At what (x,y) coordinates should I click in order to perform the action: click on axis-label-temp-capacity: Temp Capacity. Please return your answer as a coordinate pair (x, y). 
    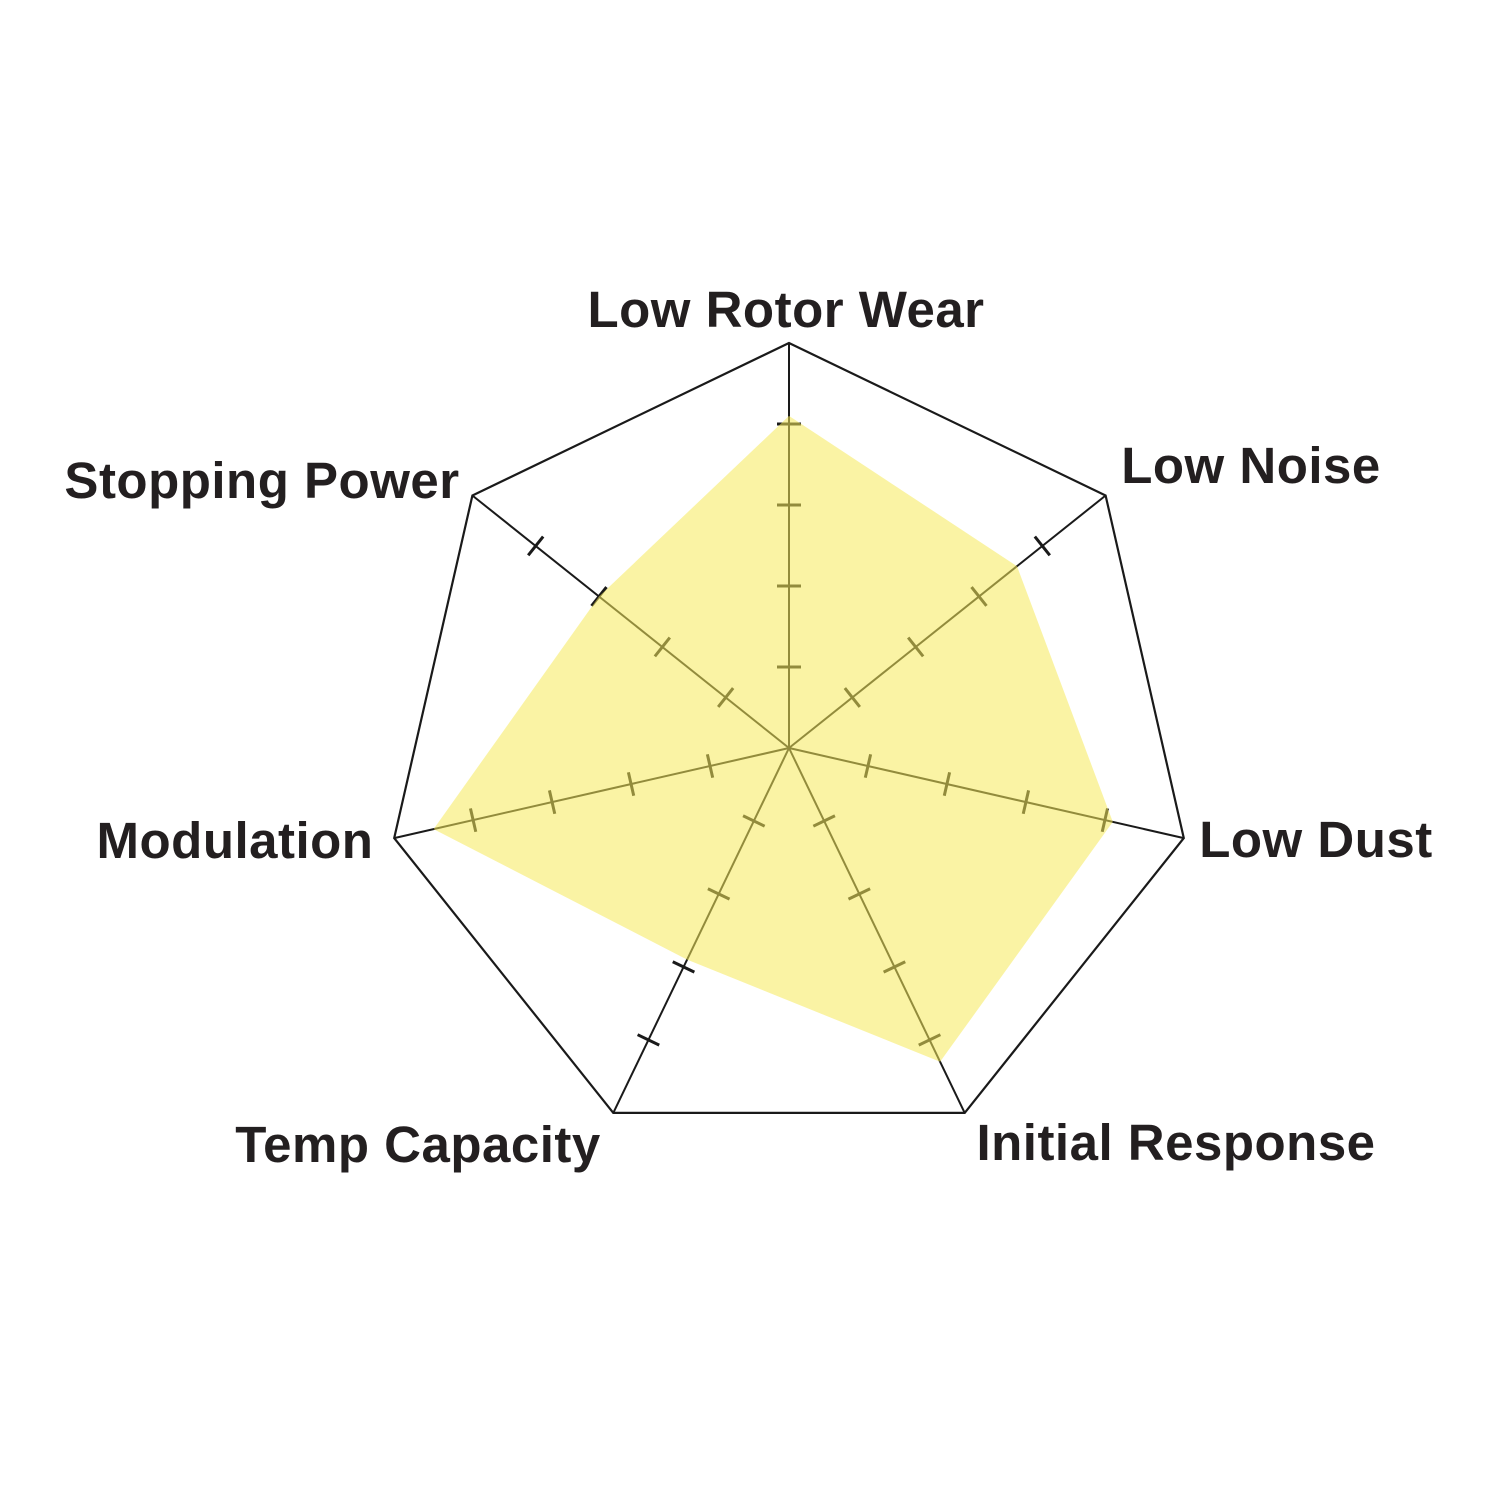
    Looking at the image, I should click on (418, 1144).